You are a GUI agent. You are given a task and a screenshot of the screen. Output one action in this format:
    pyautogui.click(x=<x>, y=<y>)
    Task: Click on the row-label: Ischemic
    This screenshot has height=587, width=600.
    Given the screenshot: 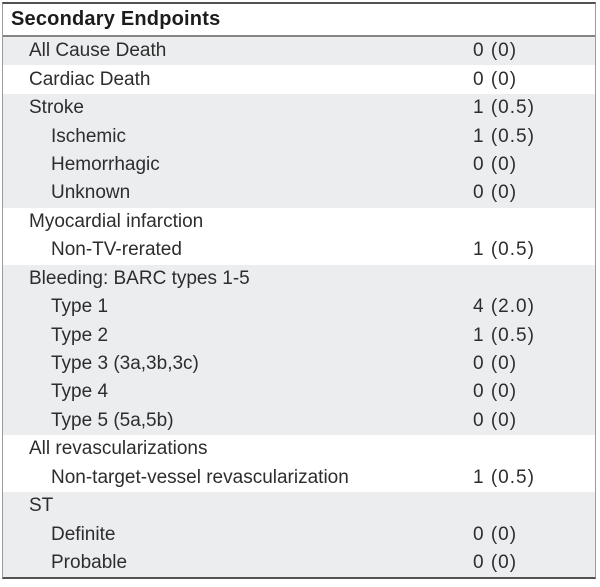 What is the action you would take?
    pyautogui.click(x=88, y=136)
    